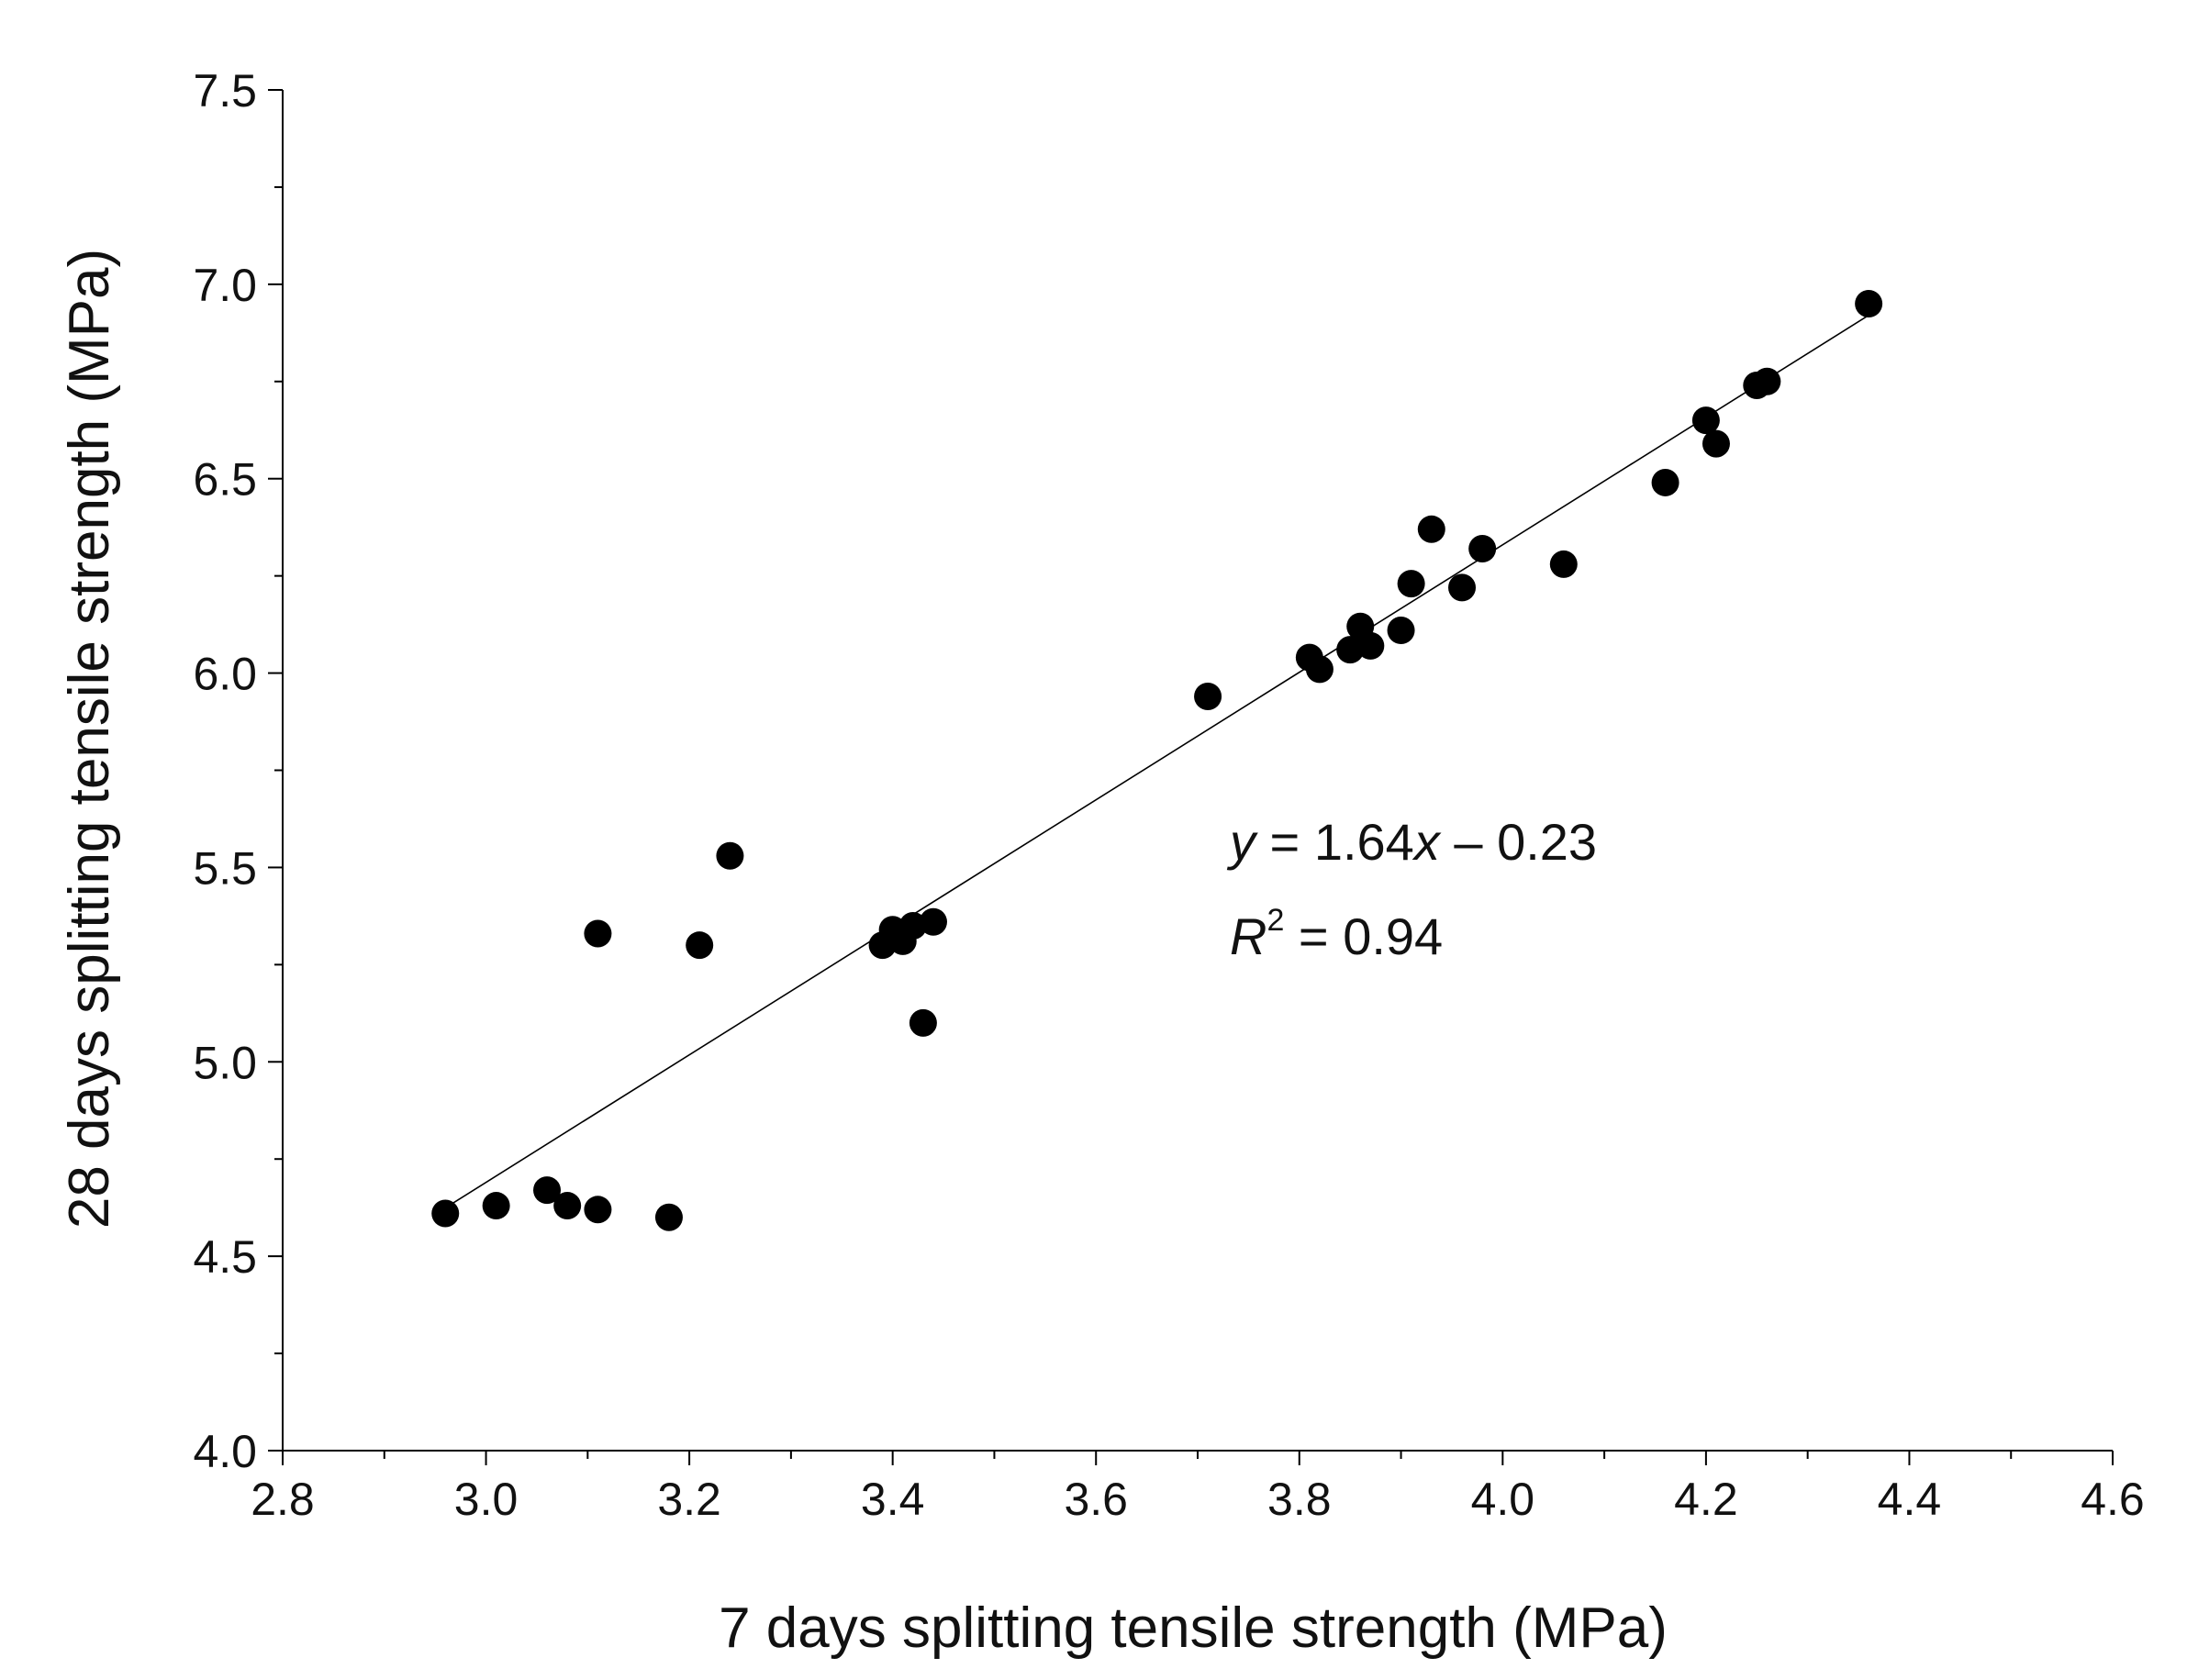 The image size is (2187, 1680). I want to click on y-tick-label: 7.5, so click(225, 91).